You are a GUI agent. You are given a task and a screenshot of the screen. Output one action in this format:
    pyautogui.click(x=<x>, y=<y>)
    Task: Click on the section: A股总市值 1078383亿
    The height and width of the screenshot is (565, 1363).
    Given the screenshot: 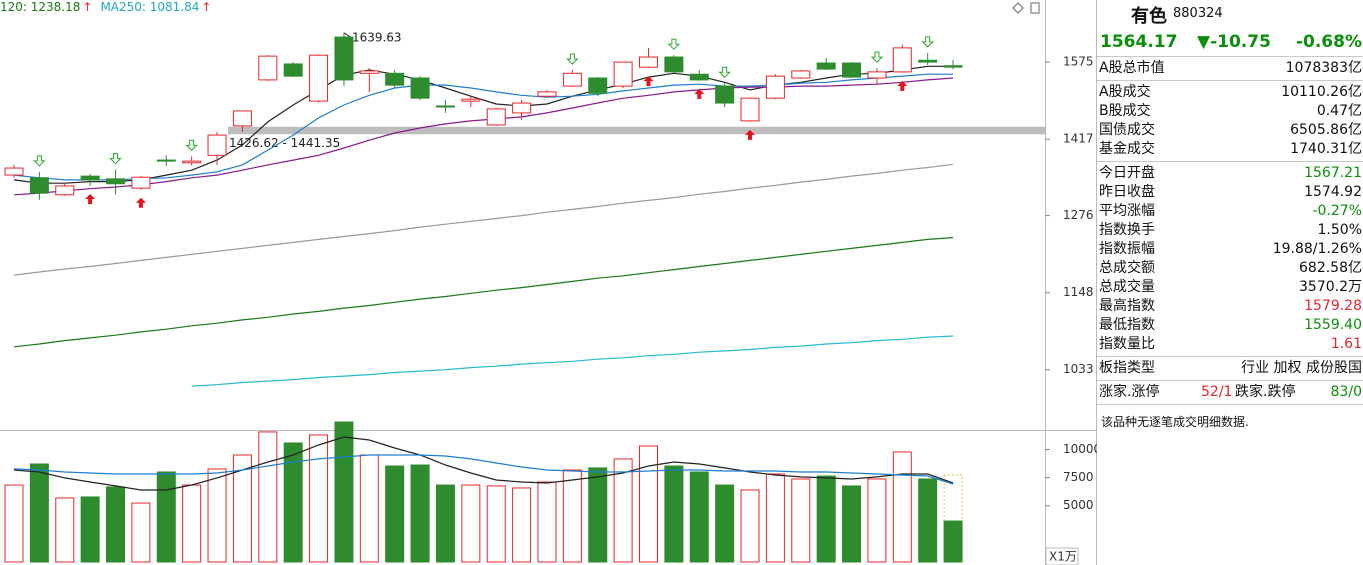 What is the action you would take?
    pyautogui.click(x=1230, y=69)
    